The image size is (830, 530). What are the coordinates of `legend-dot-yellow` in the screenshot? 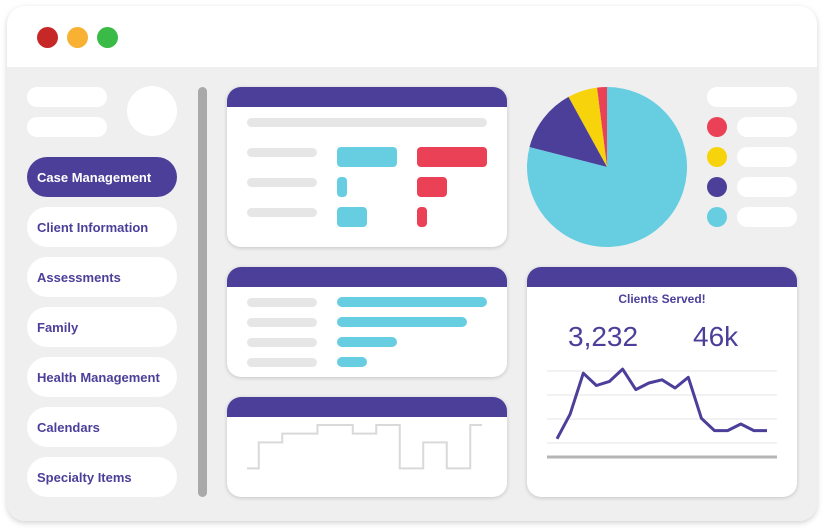 It's located at (717, 157).